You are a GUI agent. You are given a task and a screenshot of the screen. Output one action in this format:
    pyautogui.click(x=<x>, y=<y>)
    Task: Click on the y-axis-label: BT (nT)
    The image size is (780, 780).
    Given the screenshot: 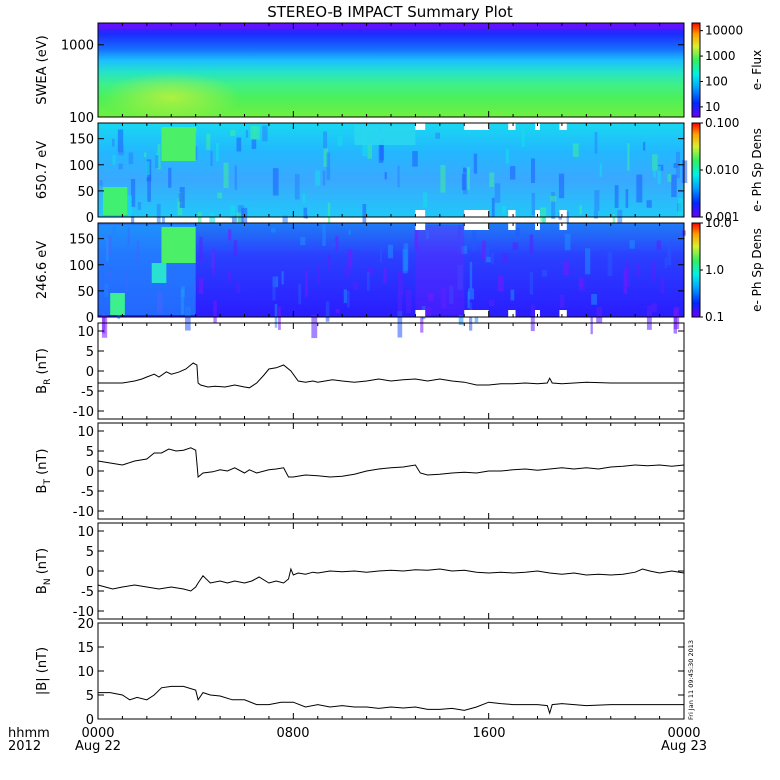 What is the action you would take?
    pyautogui.click(x=44, y=471)
    